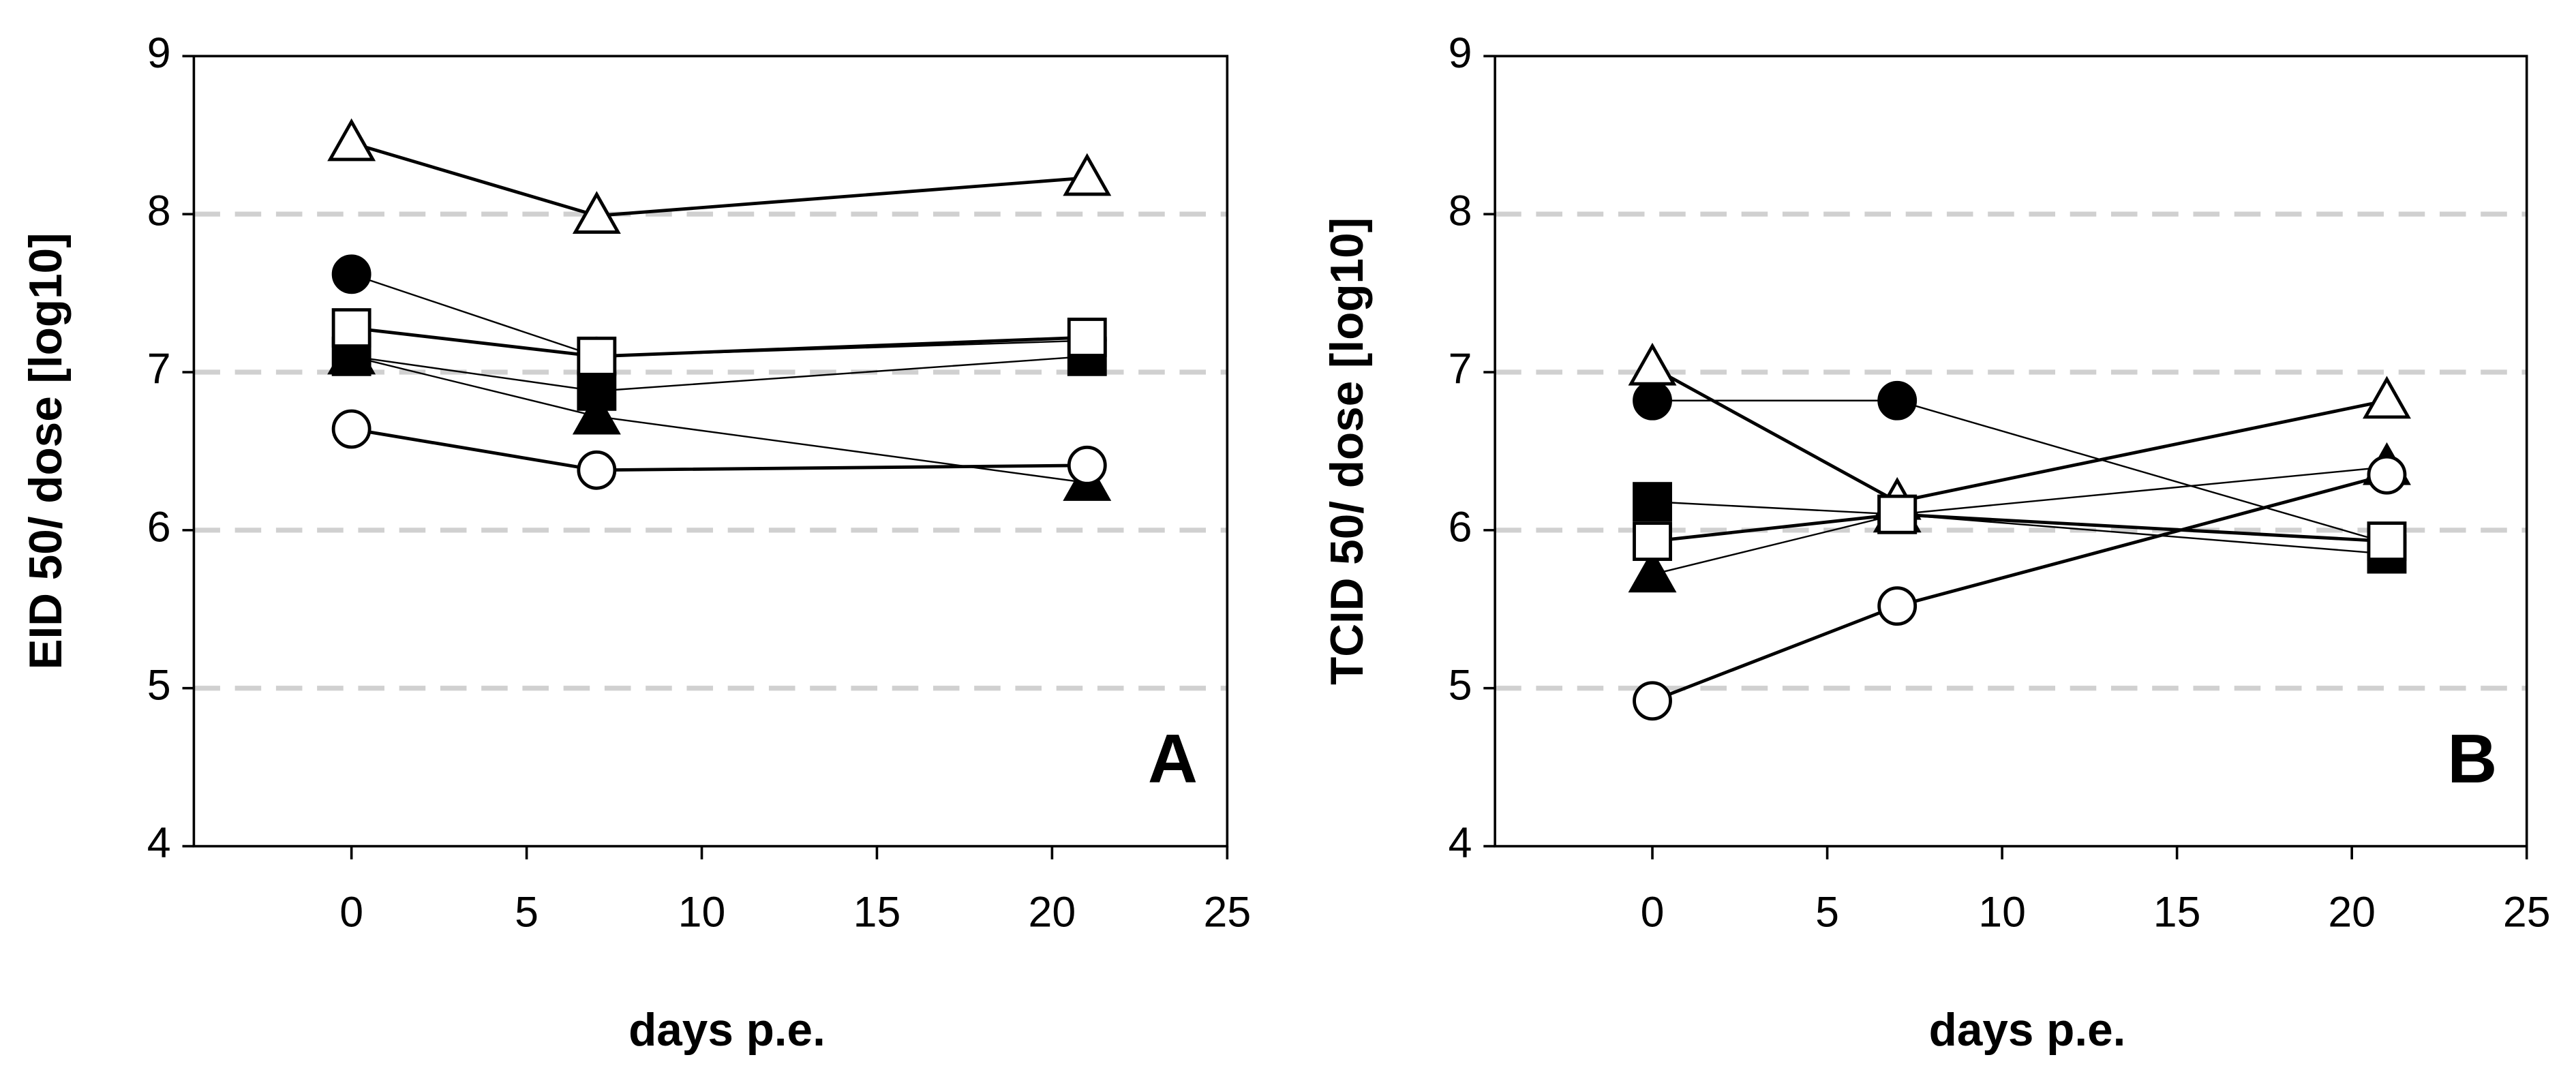 The height and width of the screenshot is (1083, 2576). Describe the element at coordinates (46, 450) in the screenshot. I see `y-axis-label: EID 50/ dose [log10]` at that location.